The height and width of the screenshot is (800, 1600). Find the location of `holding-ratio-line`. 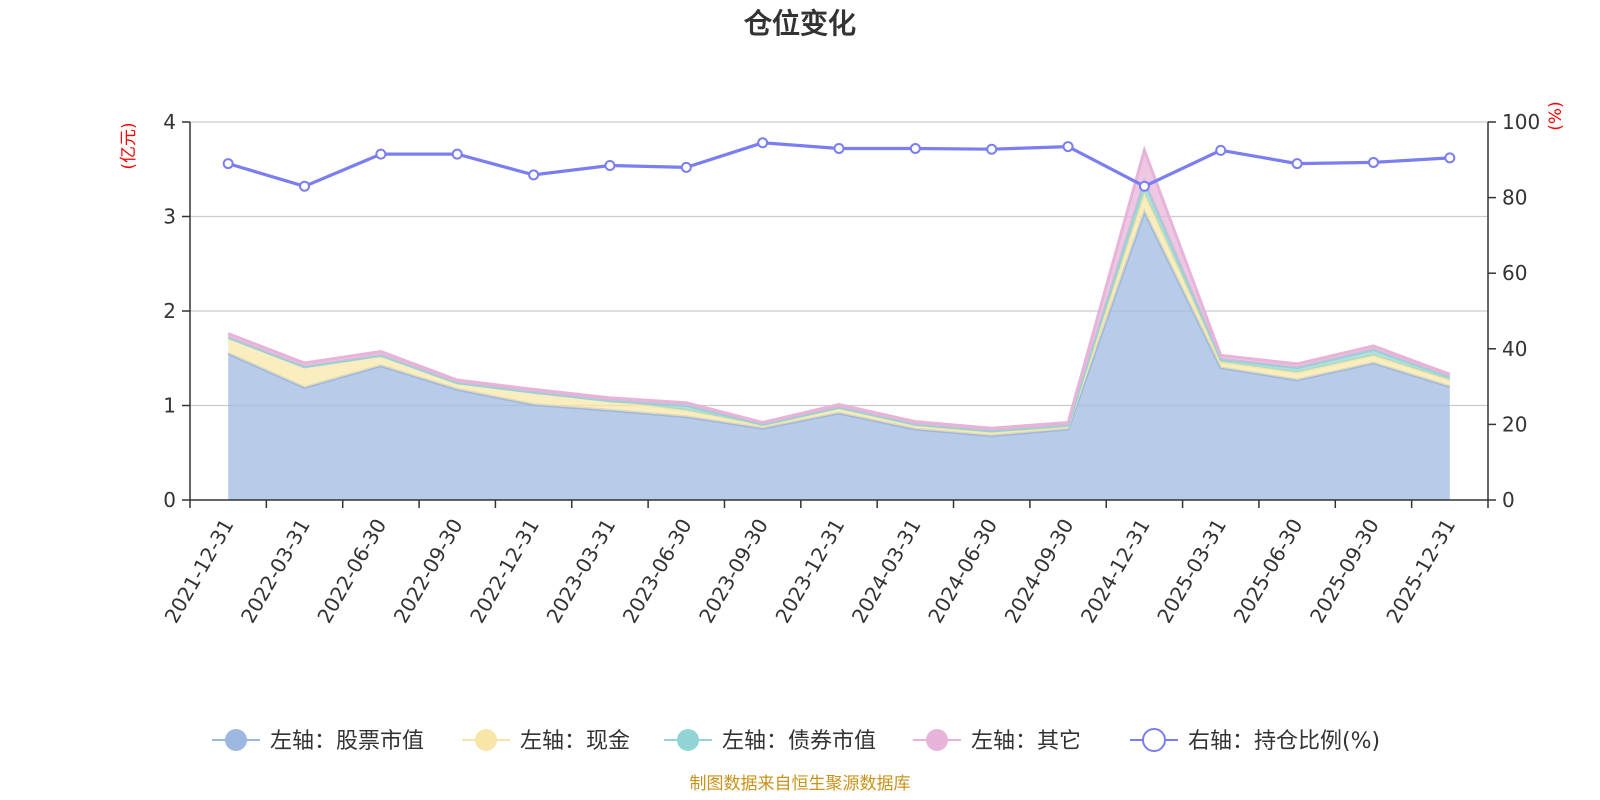

holding-ratio-line is located at coordinates (839, 164).